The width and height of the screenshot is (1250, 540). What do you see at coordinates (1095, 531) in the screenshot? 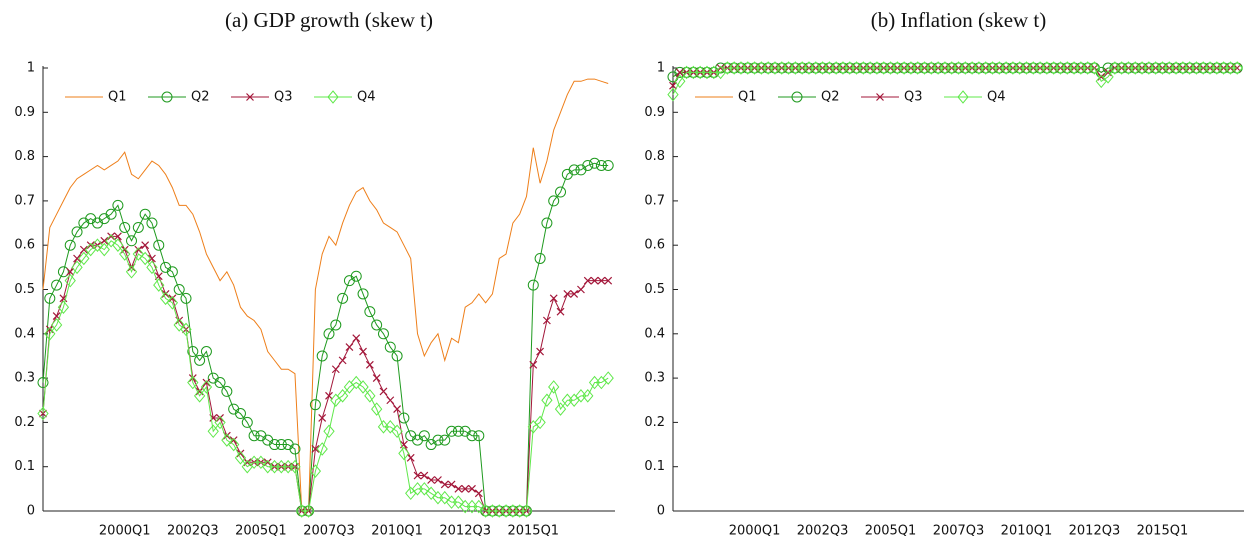
I see `x-tick-label: 2012Q3` at bounding box center [1095, 531].